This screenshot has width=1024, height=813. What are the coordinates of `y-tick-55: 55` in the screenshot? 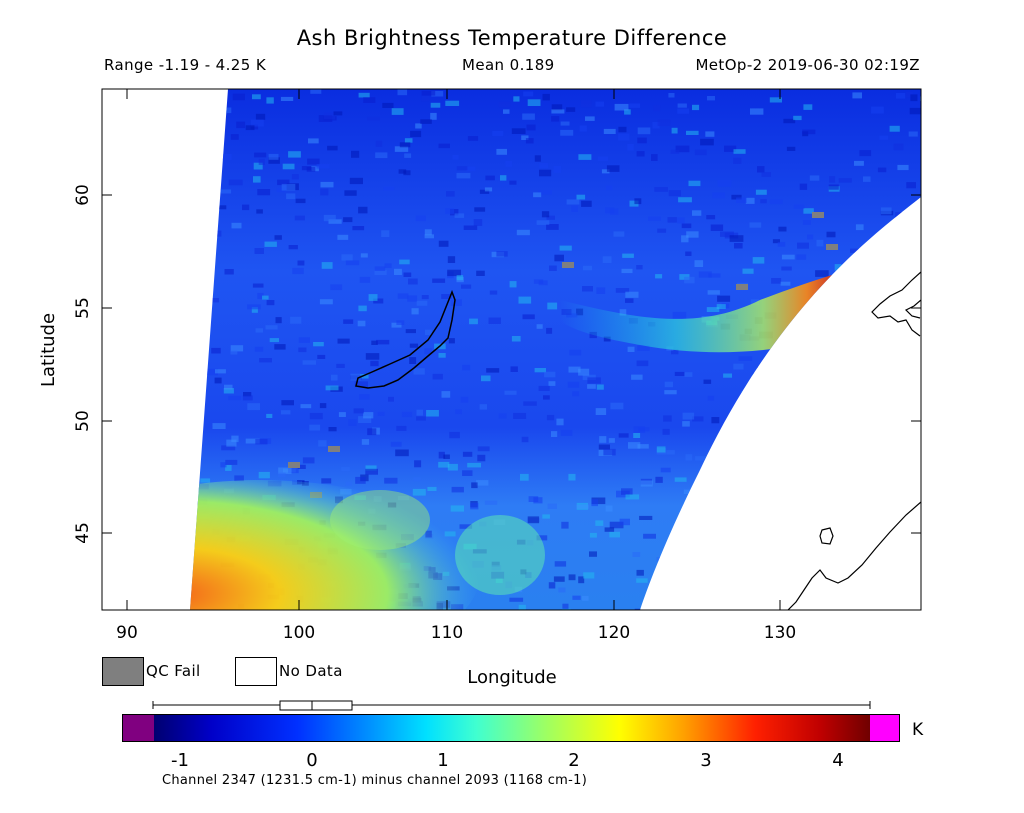 It's located at (83, 308).